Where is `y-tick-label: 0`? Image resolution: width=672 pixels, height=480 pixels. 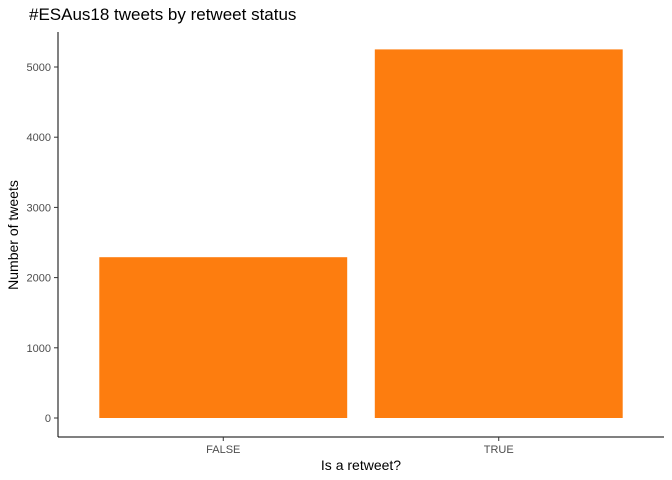 y-tick-label: 0 is located at coordinates (48, 419).